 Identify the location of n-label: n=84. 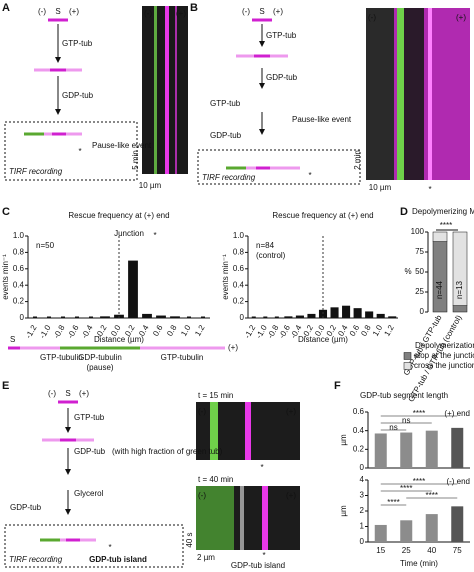
(265, 245).